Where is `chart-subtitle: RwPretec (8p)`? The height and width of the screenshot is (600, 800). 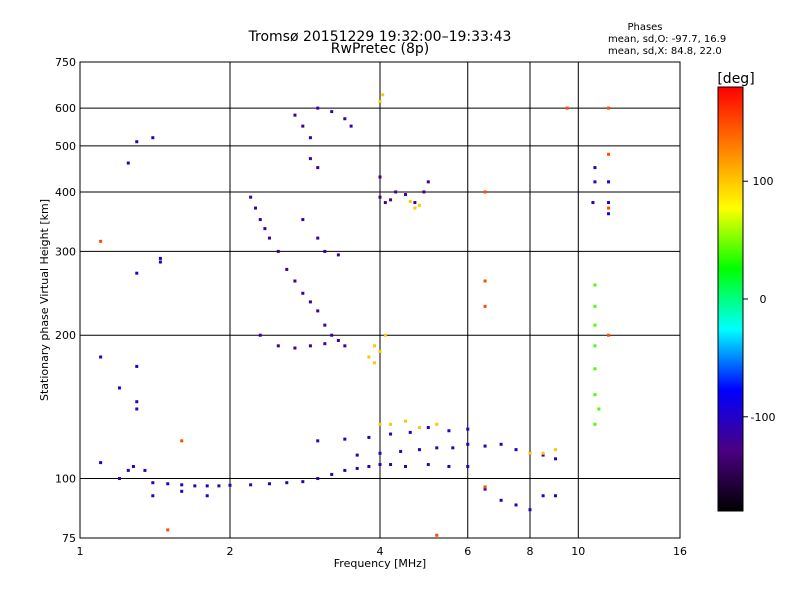 chart-subtitle: RwPretec (8p) is located at coordinates (380, 49).